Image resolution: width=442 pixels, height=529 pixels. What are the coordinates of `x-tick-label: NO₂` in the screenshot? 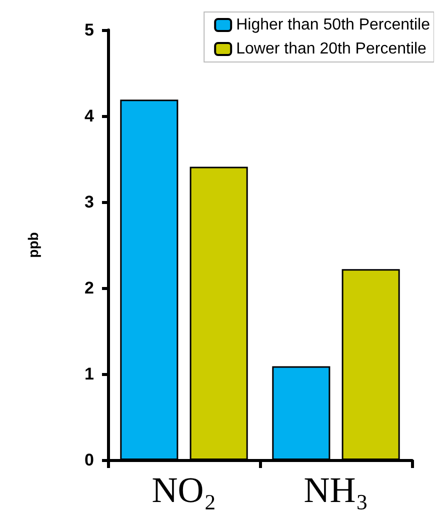 It's located at (184, 490).